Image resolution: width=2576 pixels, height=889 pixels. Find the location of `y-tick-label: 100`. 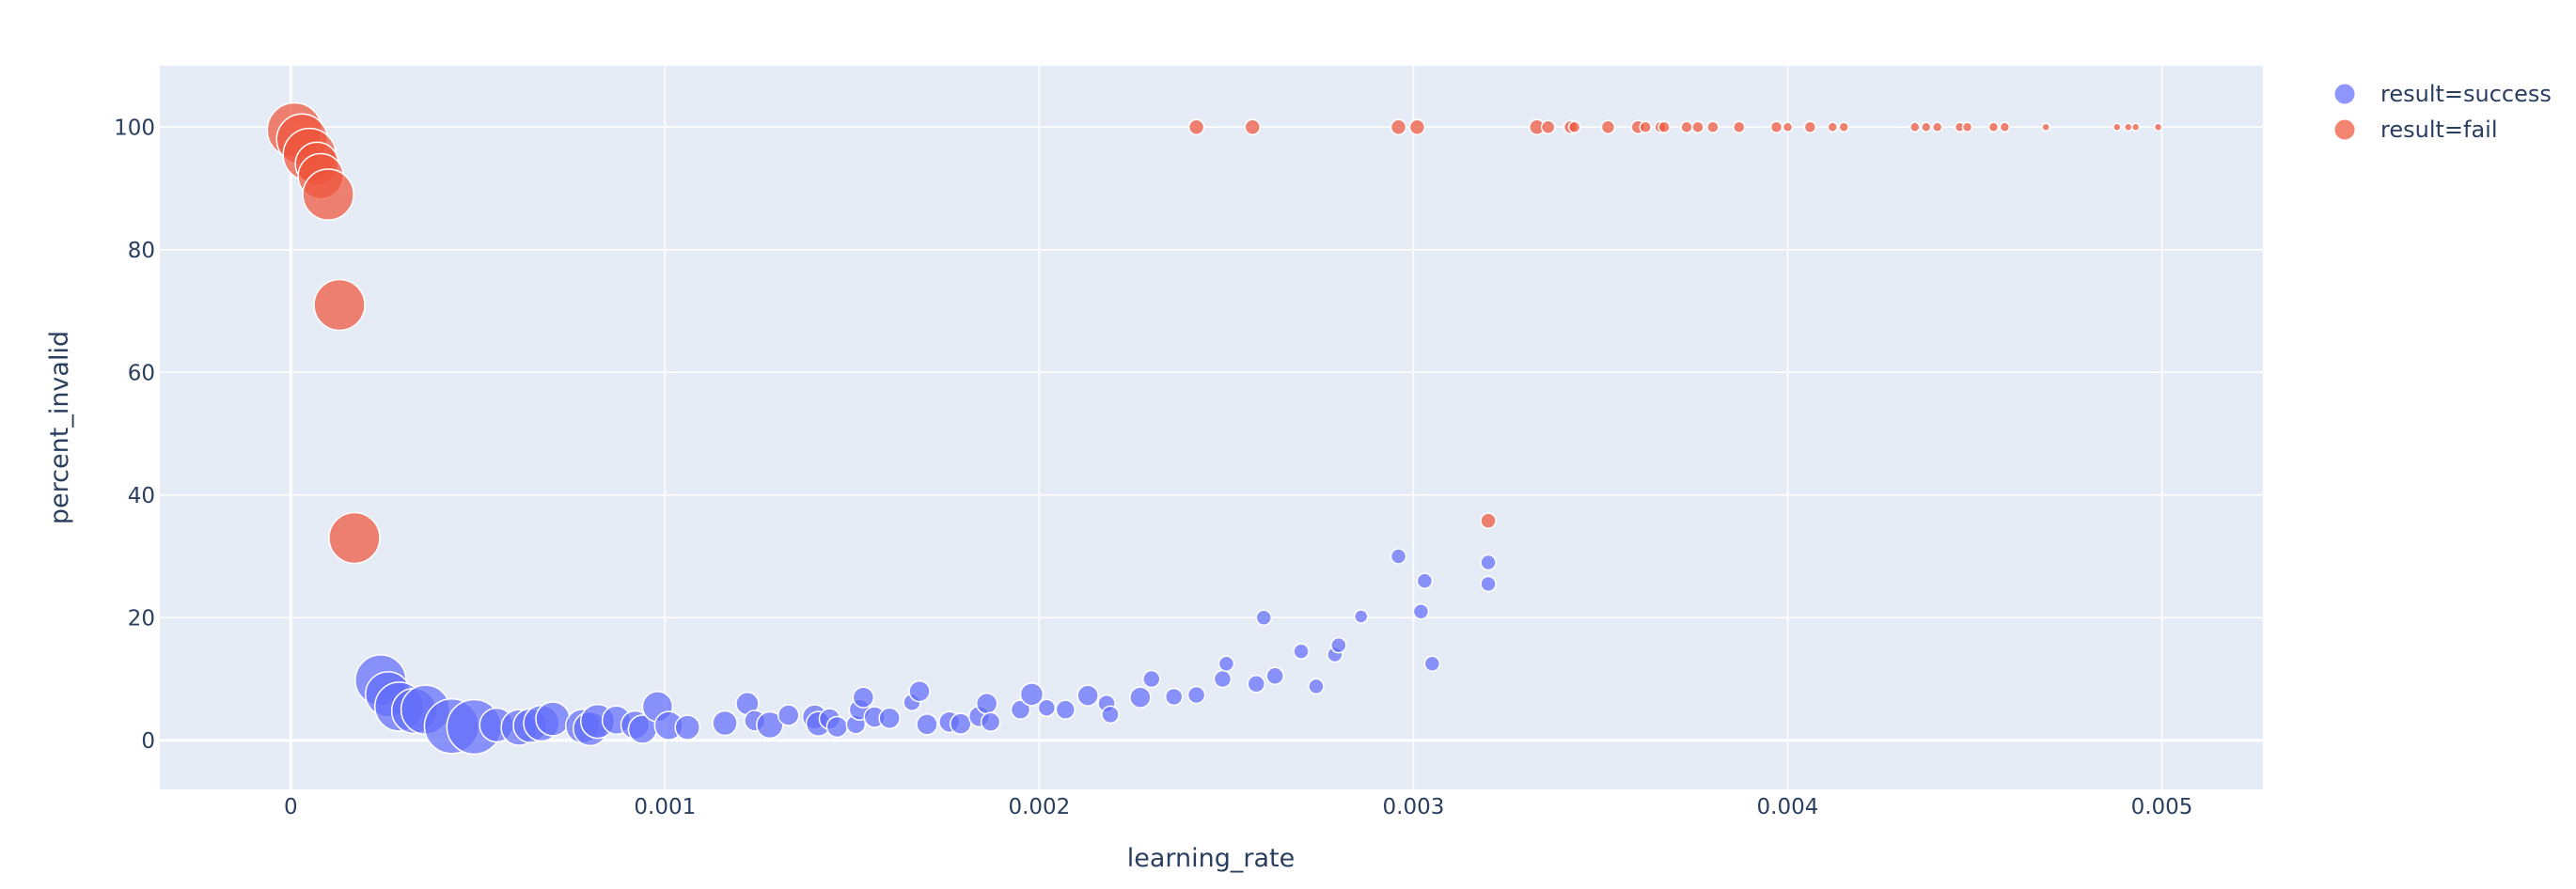

y-tick-label: 100 is located at coordinates (135, 128).